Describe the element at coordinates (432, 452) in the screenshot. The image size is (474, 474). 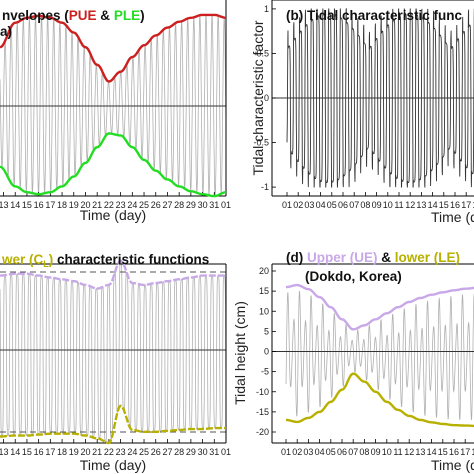
I see `x-tick-label-d: 14` at that location.